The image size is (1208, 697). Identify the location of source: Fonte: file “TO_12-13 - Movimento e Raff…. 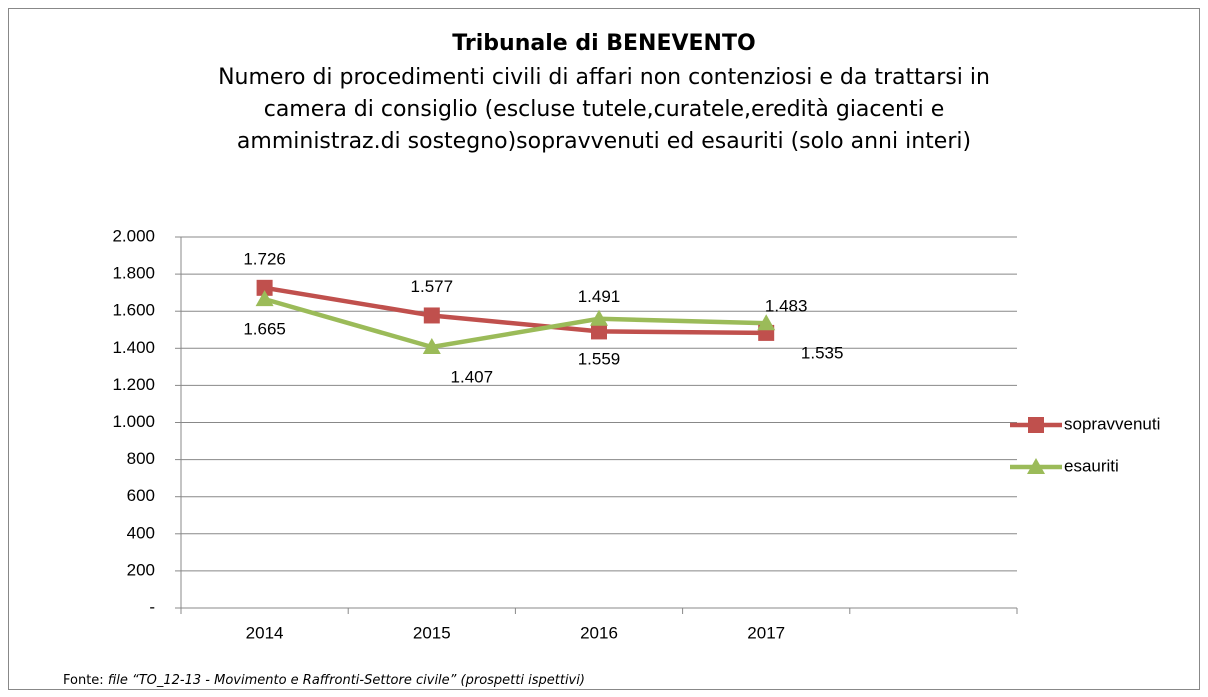
(324, 680).